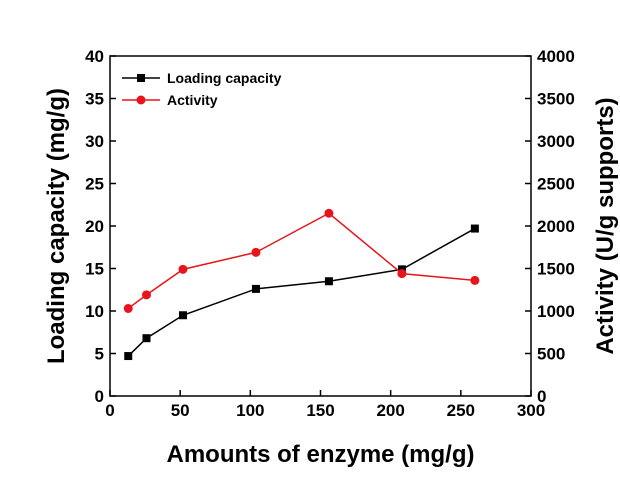 This screenshot has width=620, height=479. Describe the element at coordinates (556, 226) in the screenshot. I see `y-tick-label-right: 2000` at that location.